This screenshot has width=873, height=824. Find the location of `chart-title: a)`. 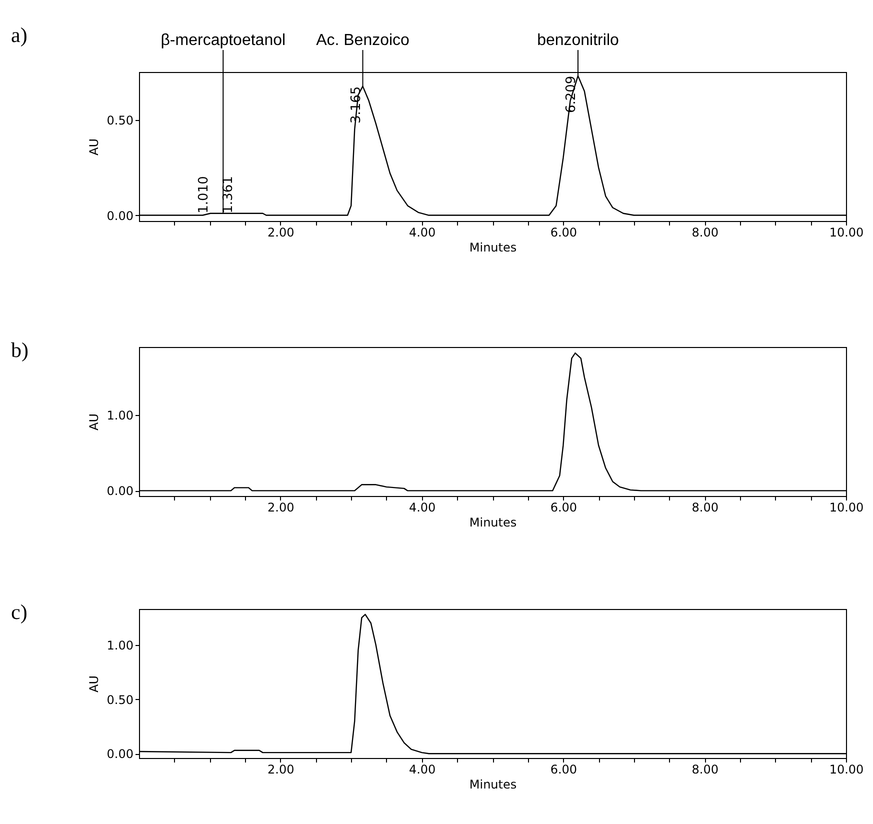

chart-title: a) is located at coordinates (19, 35).